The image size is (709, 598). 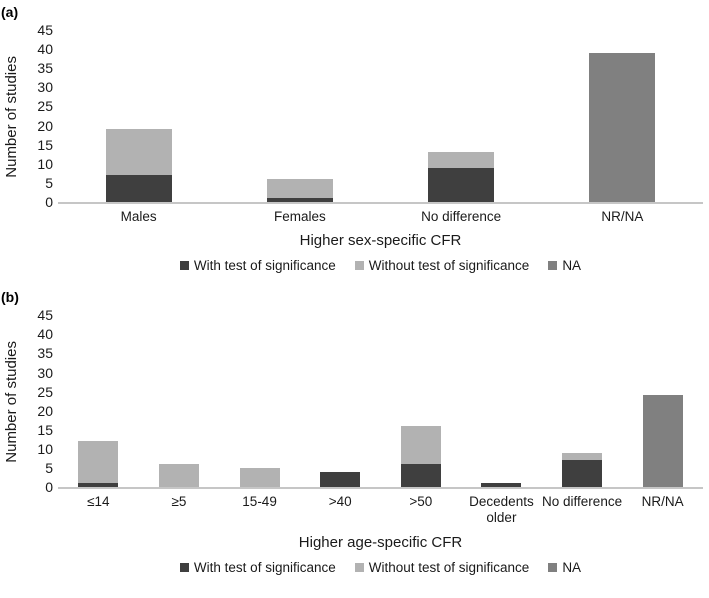 I want to click on category-labels: Males Females No difference NR/NA, so click(x=380, y=217).